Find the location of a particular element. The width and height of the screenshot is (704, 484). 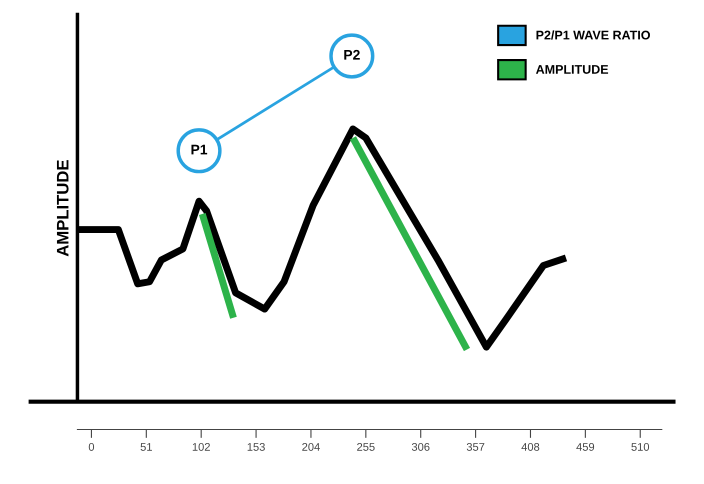

x-tick-label: 204 is located at coordinates (311, 446).